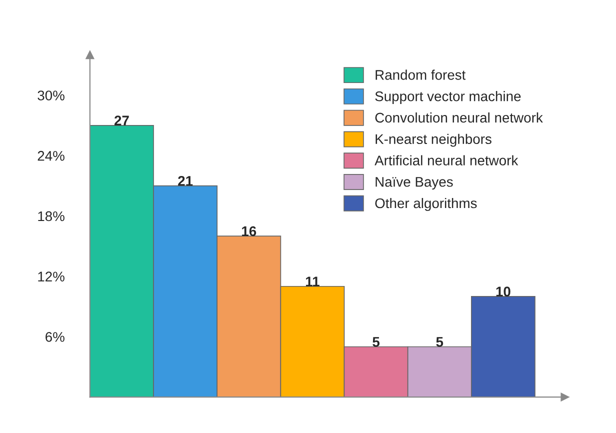  What do you see at coordinates (121, 121) in the screenshot?
I see `data-label: 27` at bounding box center [121, 121].